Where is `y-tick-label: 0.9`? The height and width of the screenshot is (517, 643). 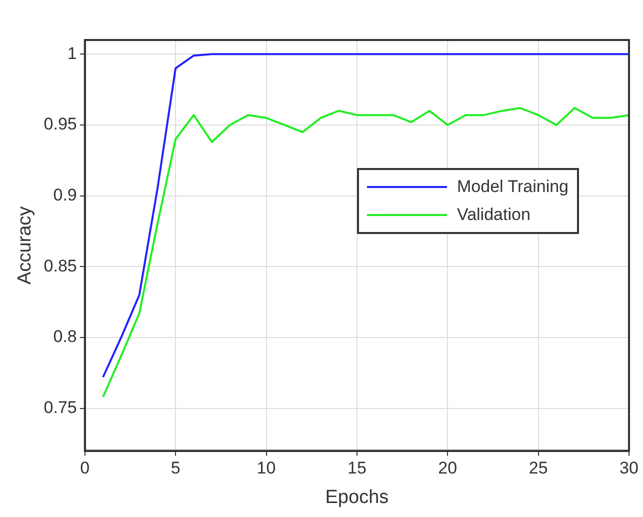 y-tick-label: 0.9 is located at coordinates (65, 195).